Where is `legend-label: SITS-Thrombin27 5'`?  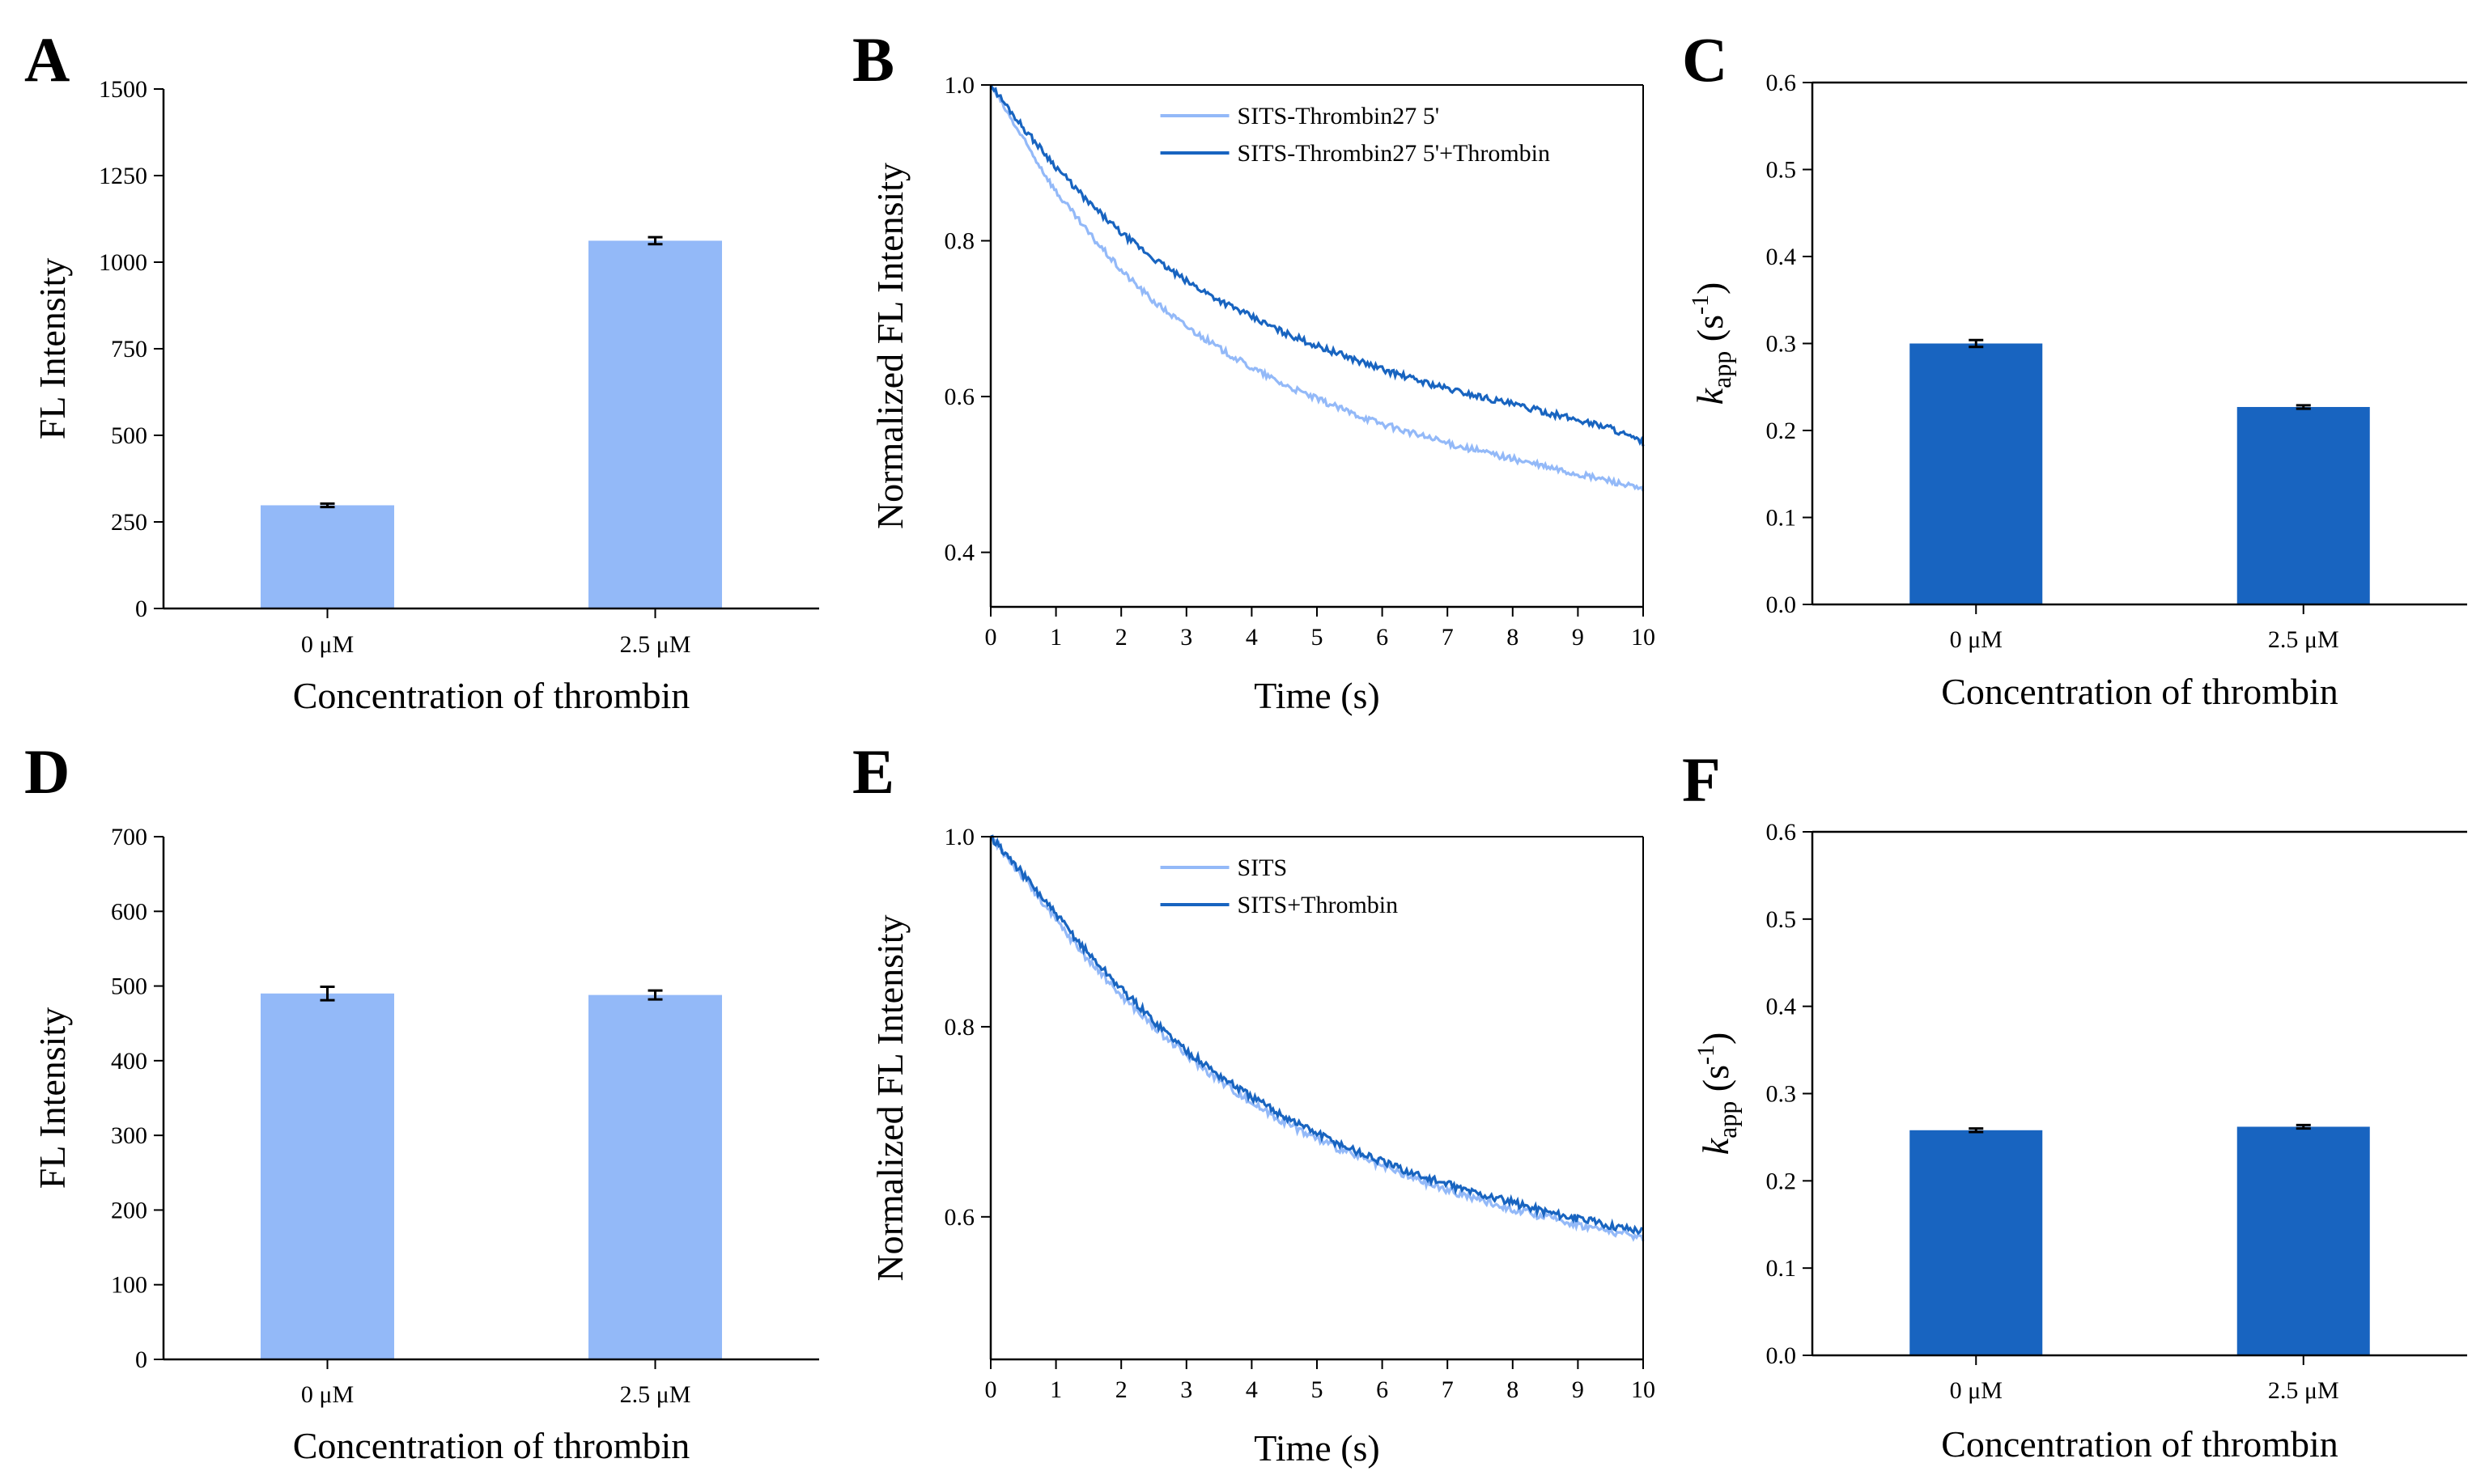
legend-label: SITS-Thrombin27 5' is located at coordinates (1339, 116).